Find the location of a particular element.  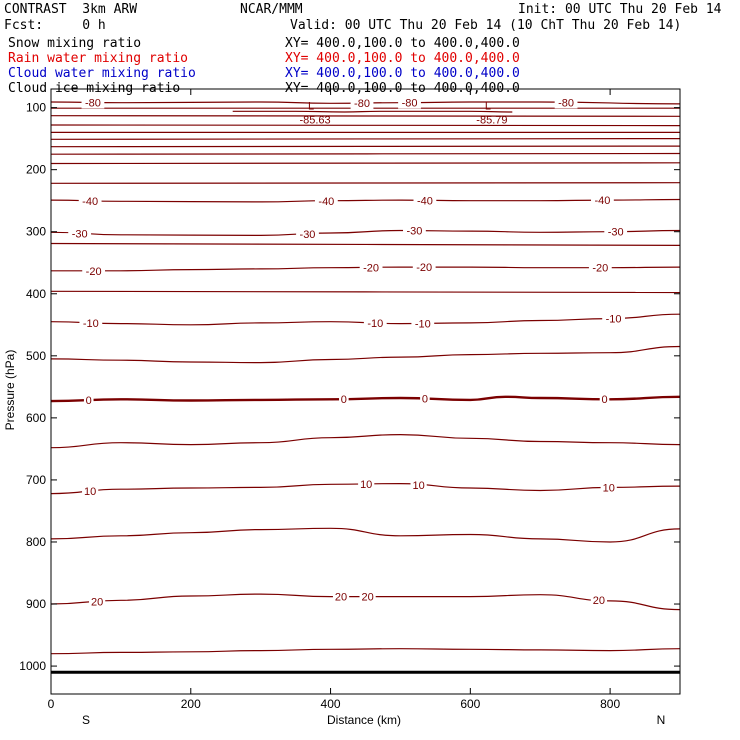

y-tick-label: 500 is located at coordinates (36, 356).